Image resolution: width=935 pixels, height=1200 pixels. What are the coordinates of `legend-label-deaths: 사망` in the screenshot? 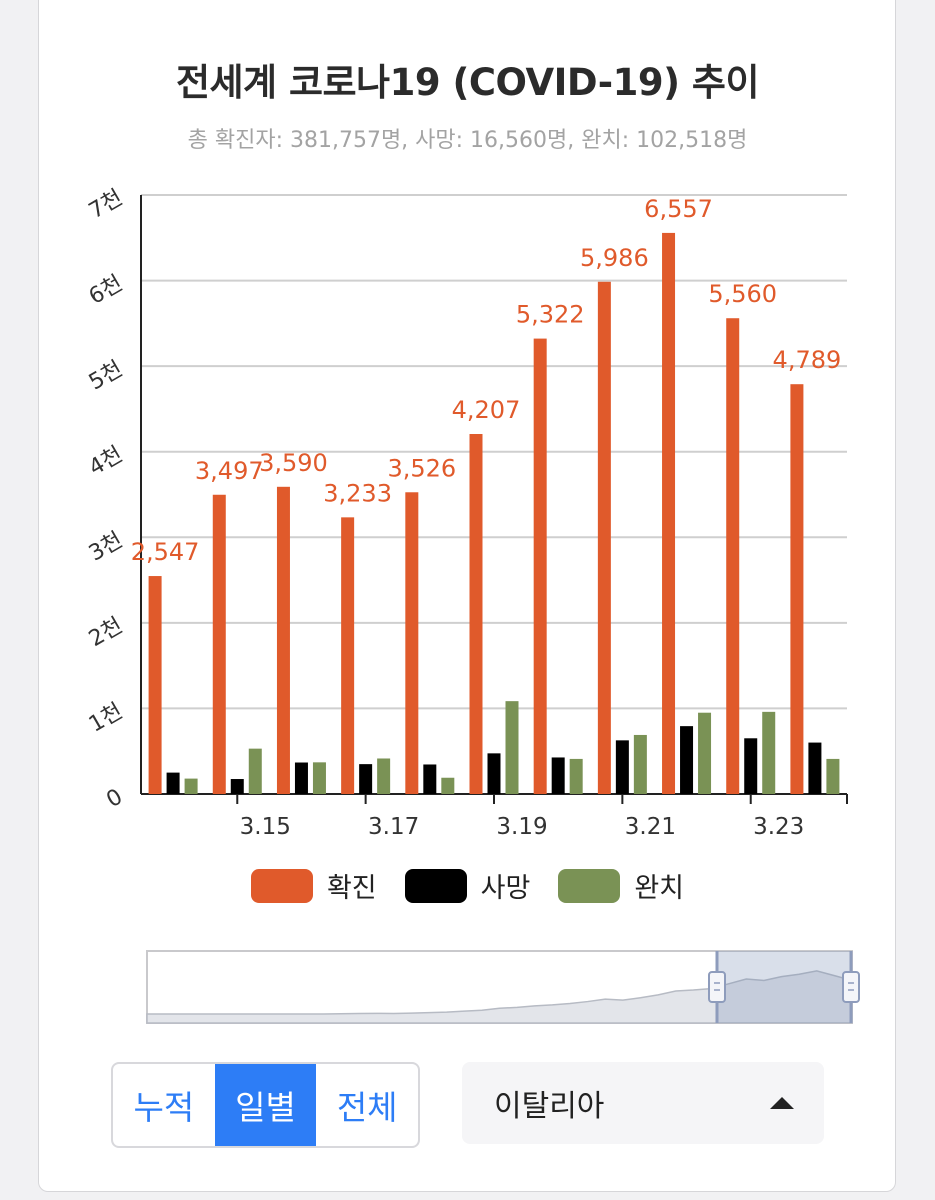 It's located at (505, 888).